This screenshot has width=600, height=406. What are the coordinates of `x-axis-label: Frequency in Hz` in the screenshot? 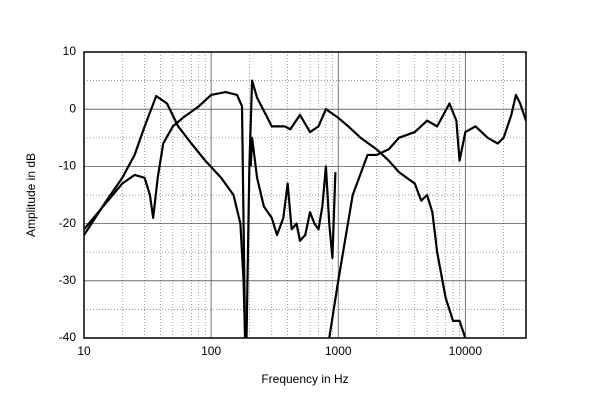 It's located at (304, 379).